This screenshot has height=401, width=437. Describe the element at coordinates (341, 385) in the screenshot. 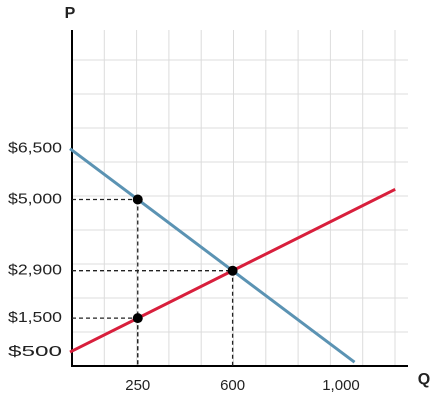

I see `x-tick-label: 1,000` at that location.